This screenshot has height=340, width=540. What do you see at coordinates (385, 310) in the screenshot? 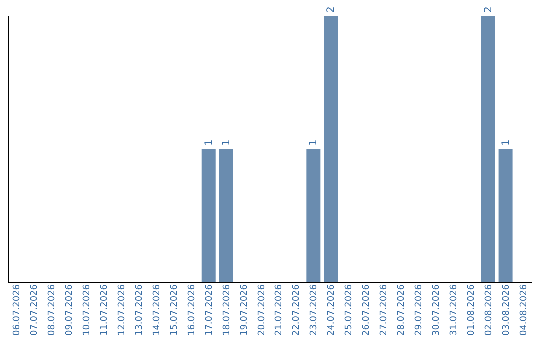
I see `x-tick-label: 27.07.2026` at bounding box center [385, 310].